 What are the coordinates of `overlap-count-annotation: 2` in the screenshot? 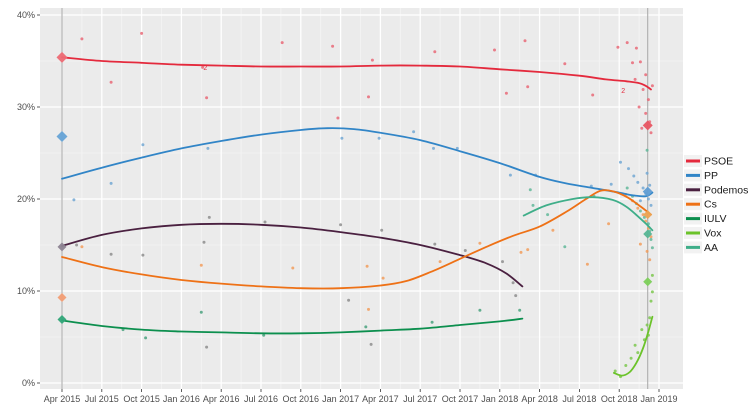 It's located at (623, 91).